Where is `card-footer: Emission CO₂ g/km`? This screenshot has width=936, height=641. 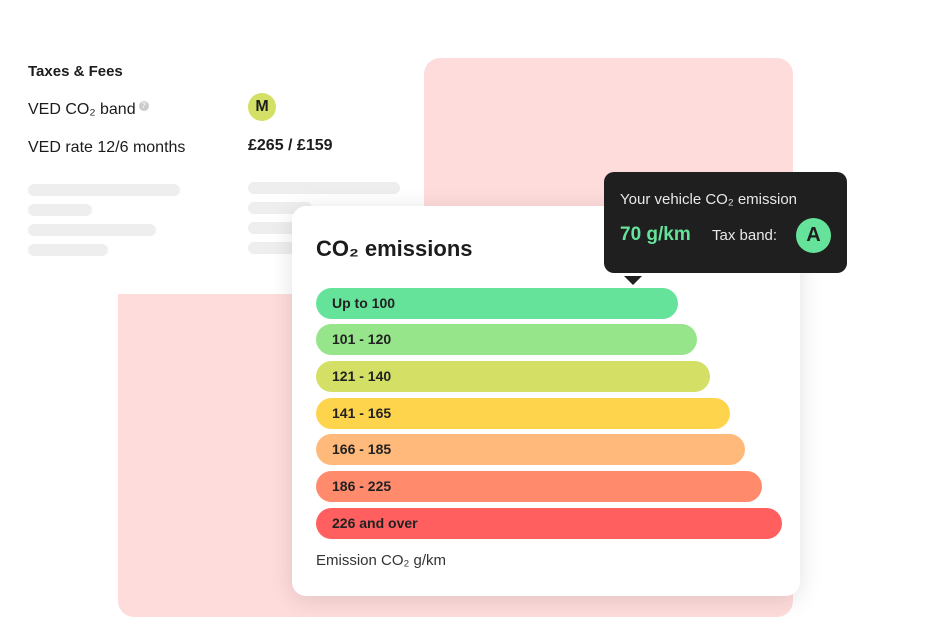 card-footer: Emission CO₂ g/km is located at coordinates (381, 560).